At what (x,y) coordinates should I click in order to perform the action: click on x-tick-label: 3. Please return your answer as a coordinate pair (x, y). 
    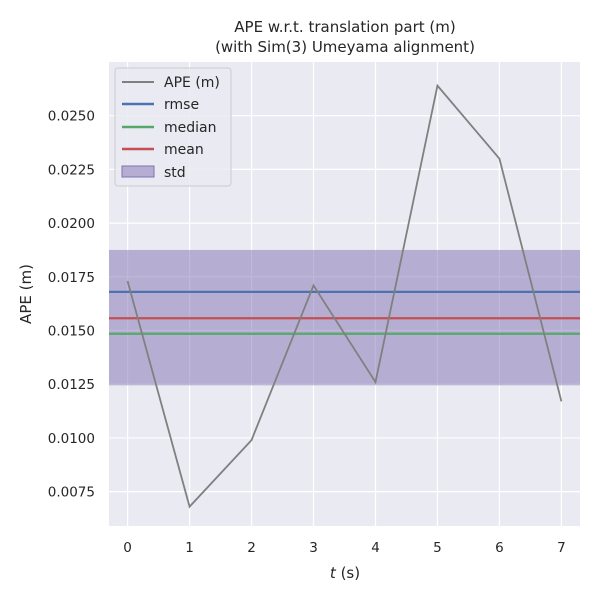
    Looking at the image, I should click on (313, 548).